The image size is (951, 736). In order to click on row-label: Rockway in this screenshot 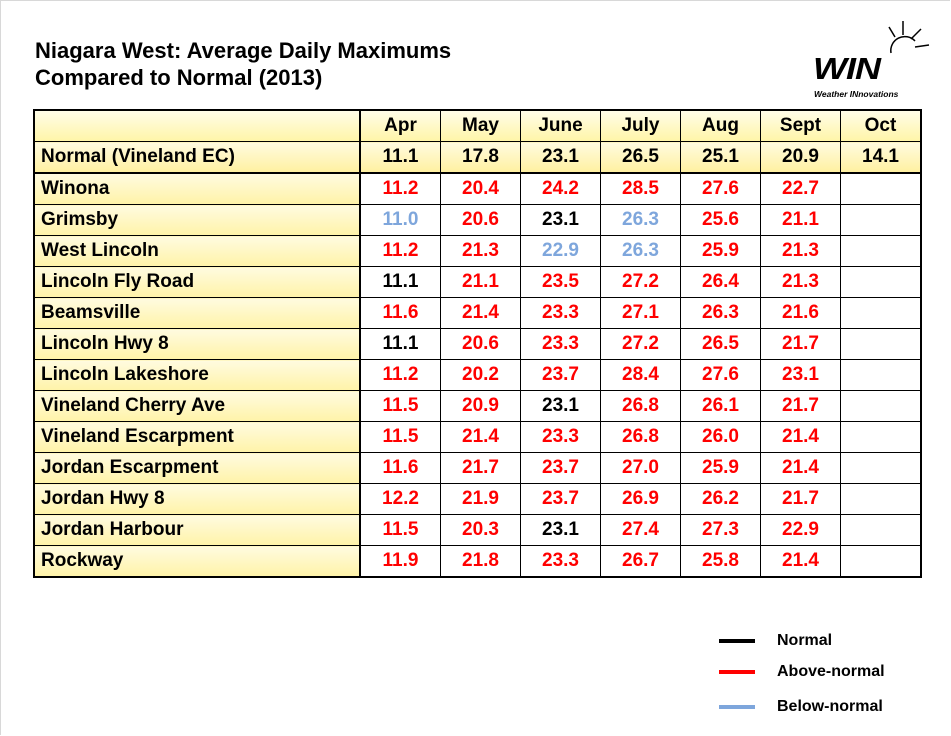, I will do `click(197, 561)`.